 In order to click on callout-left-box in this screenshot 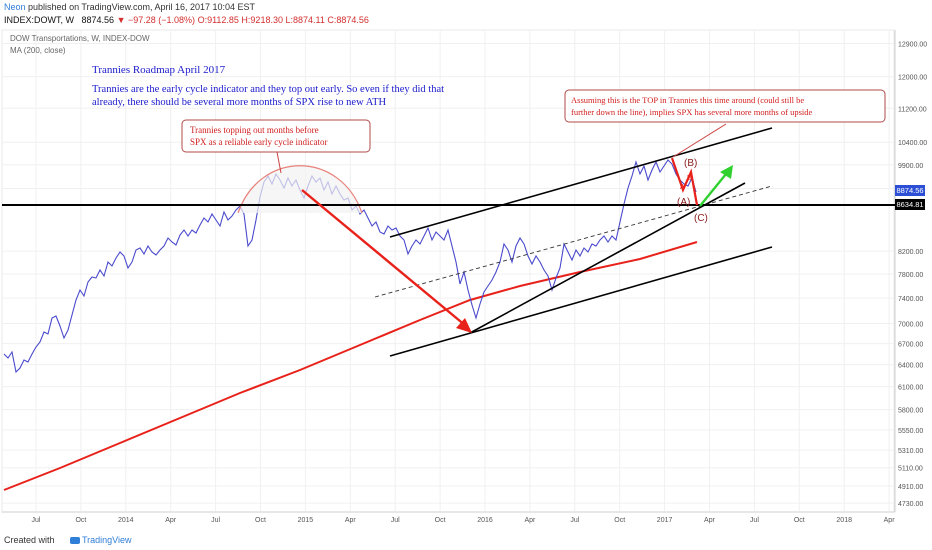, I will do `click(276, 136)`.